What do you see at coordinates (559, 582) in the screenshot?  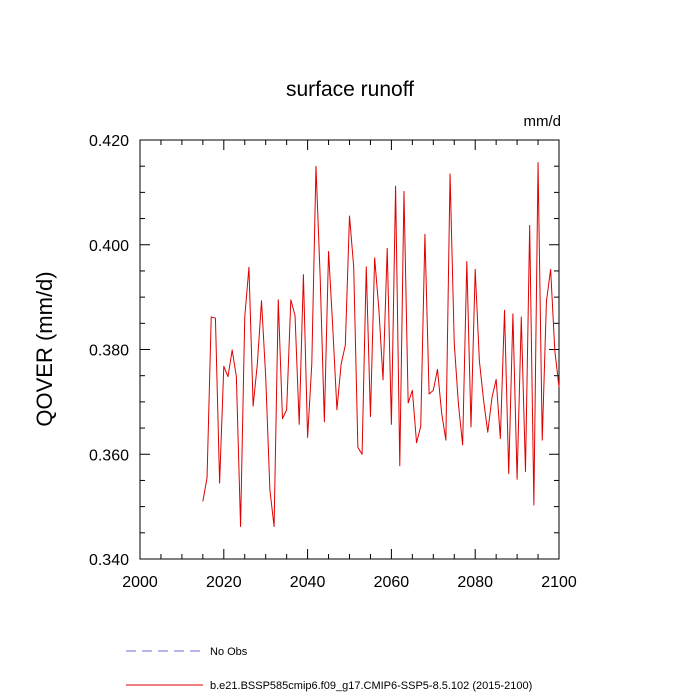 I see `x-tick-label: 2100` at bounding box center [559, 582].